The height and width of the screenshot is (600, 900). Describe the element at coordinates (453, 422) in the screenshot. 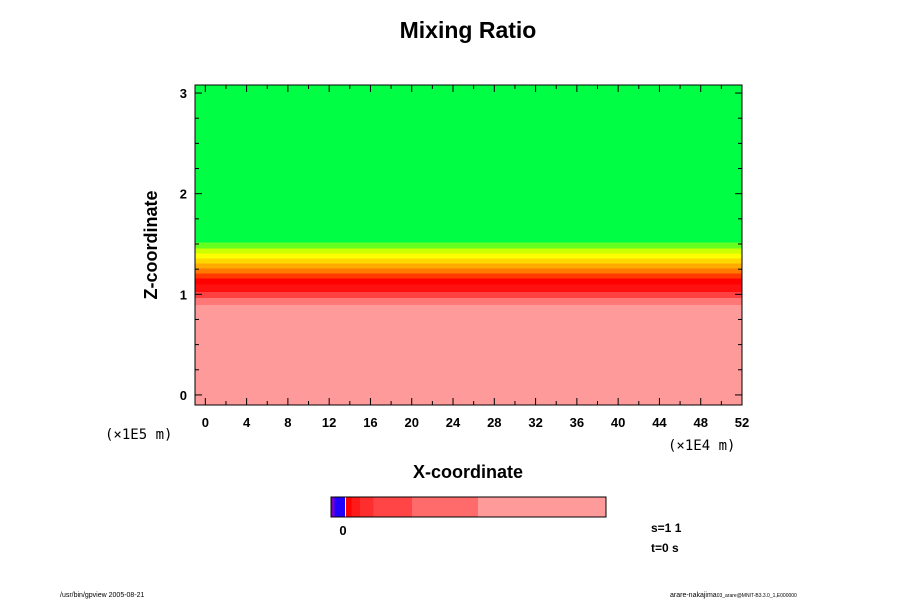

I see `x-tick-label: 24` at that location.